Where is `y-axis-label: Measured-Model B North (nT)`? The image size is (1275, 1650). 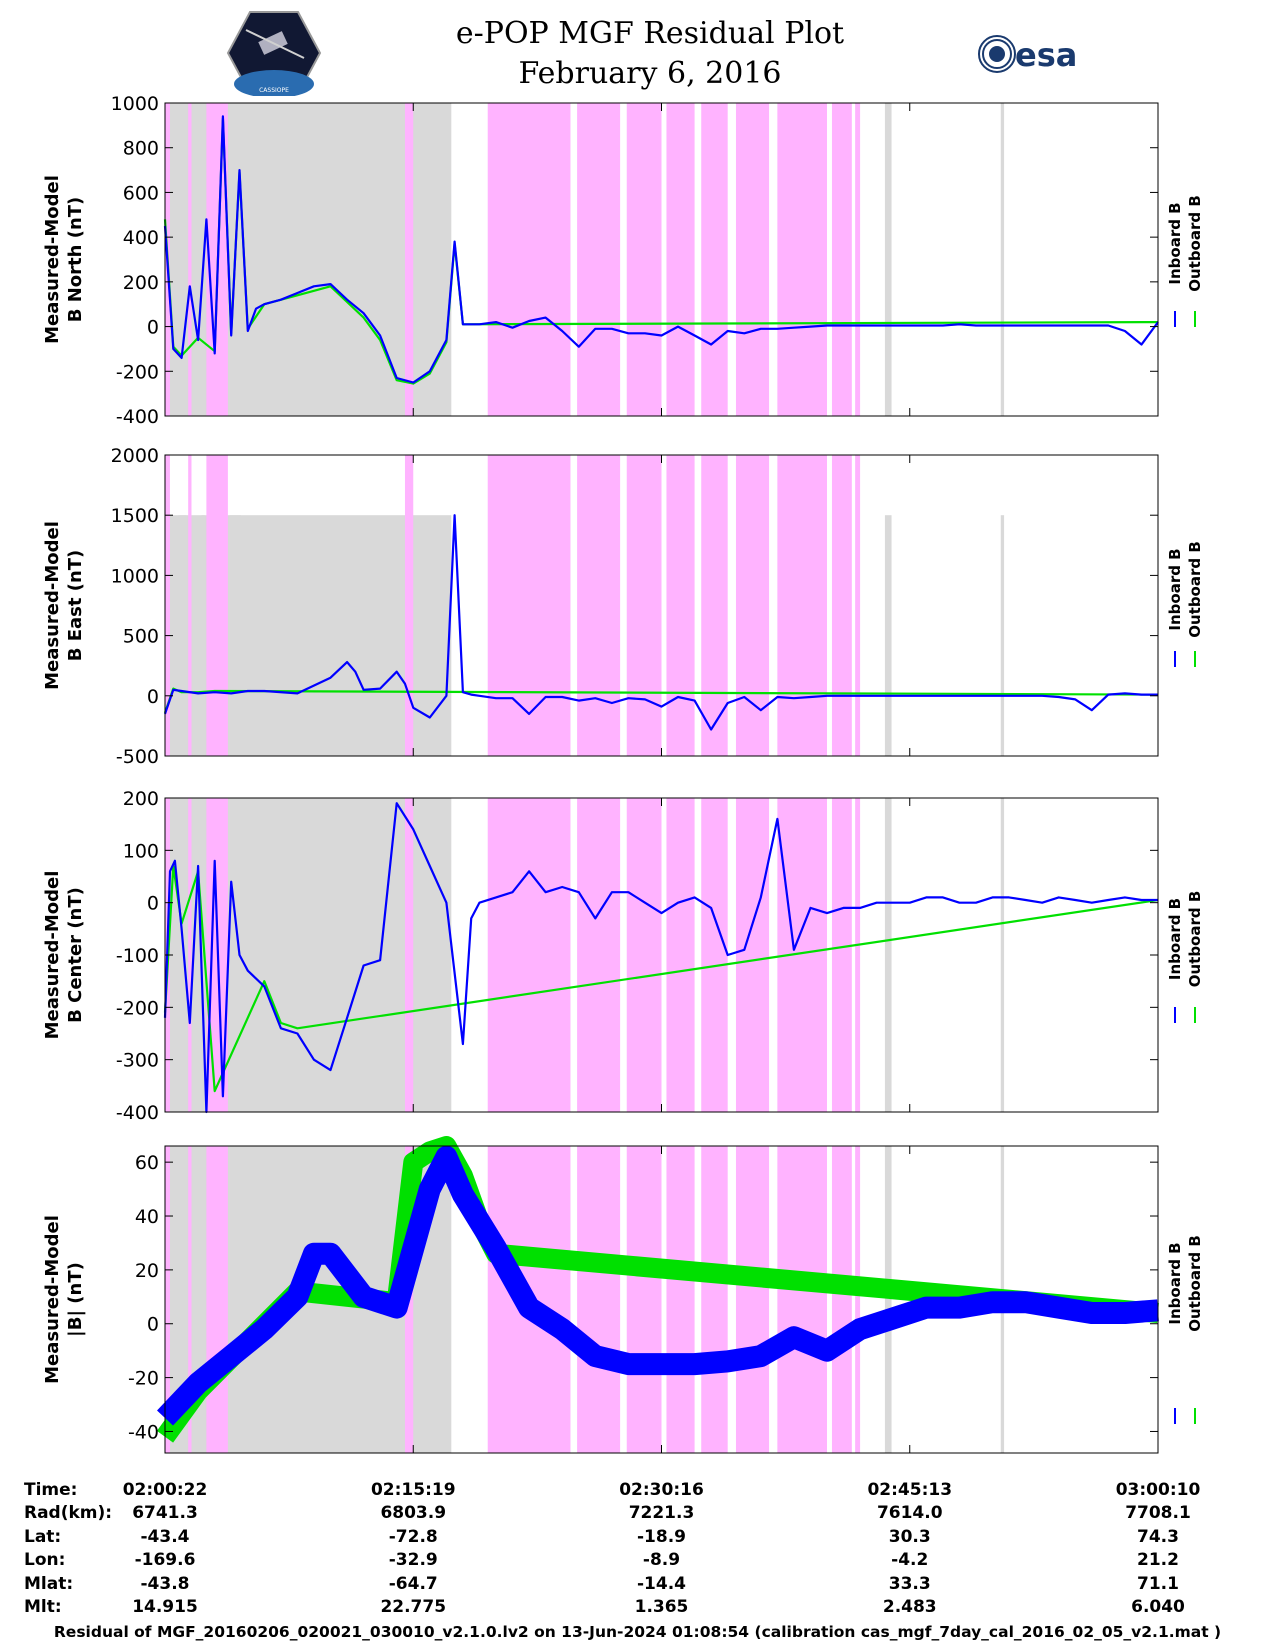 y-axis-label: Measured-Model B North (nT) is located at coordinates (64, 259).